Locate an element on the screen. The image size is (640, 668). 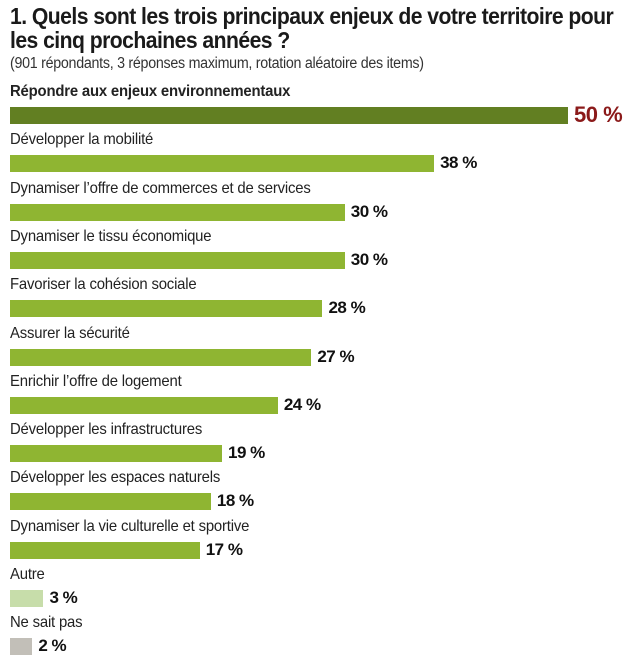
category-label: Développer les infrastructures is located at coordinates (106, 430).